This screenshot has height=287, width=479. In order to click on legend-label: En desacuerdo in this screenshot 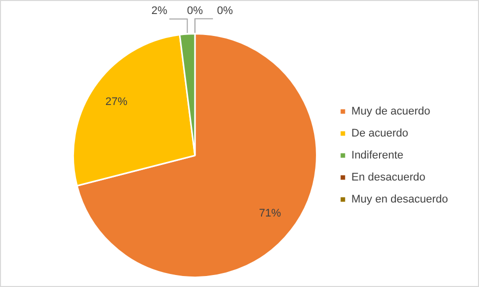, I will do `click(388, 178)`.